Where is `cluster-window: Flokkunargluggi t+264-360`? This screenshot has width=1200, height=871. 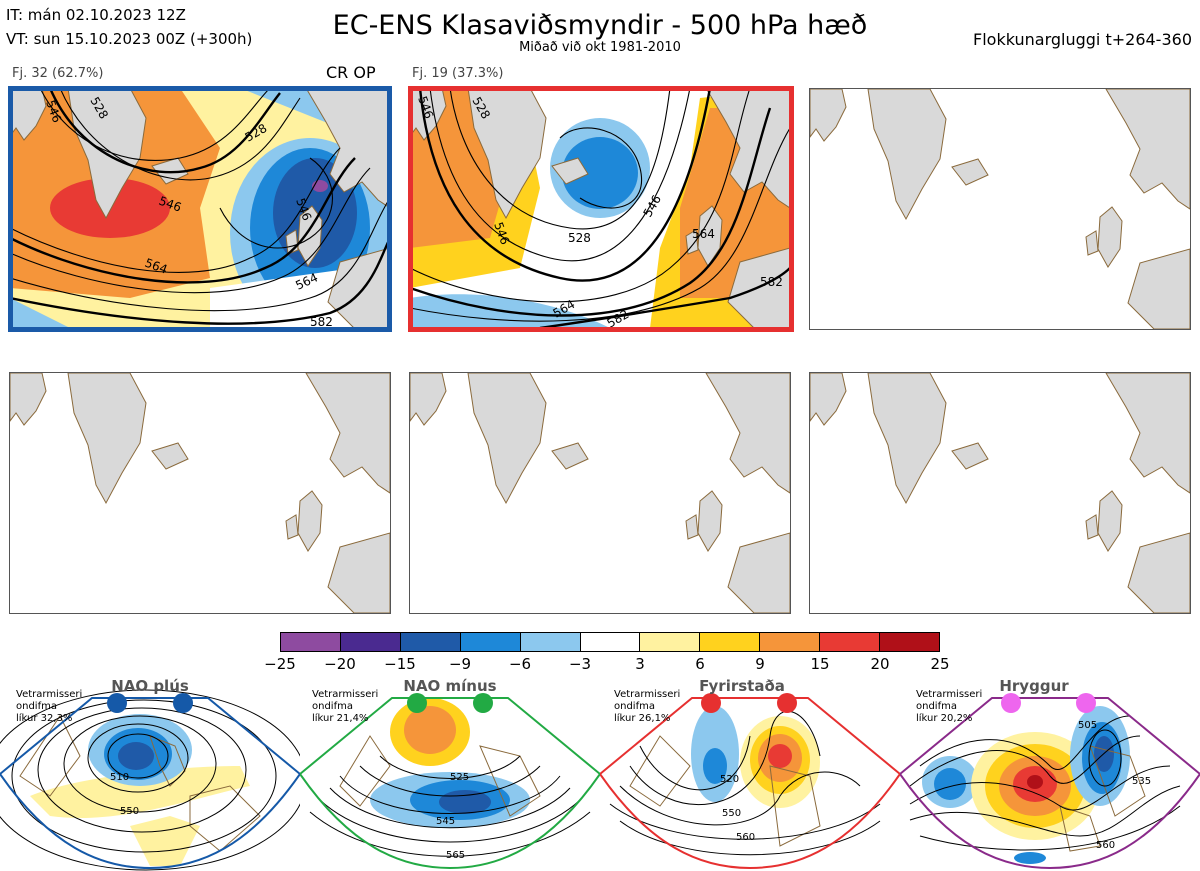
cluster-window: Flokkunargluggi t+264-360 is located at coordinates (1082, 39).